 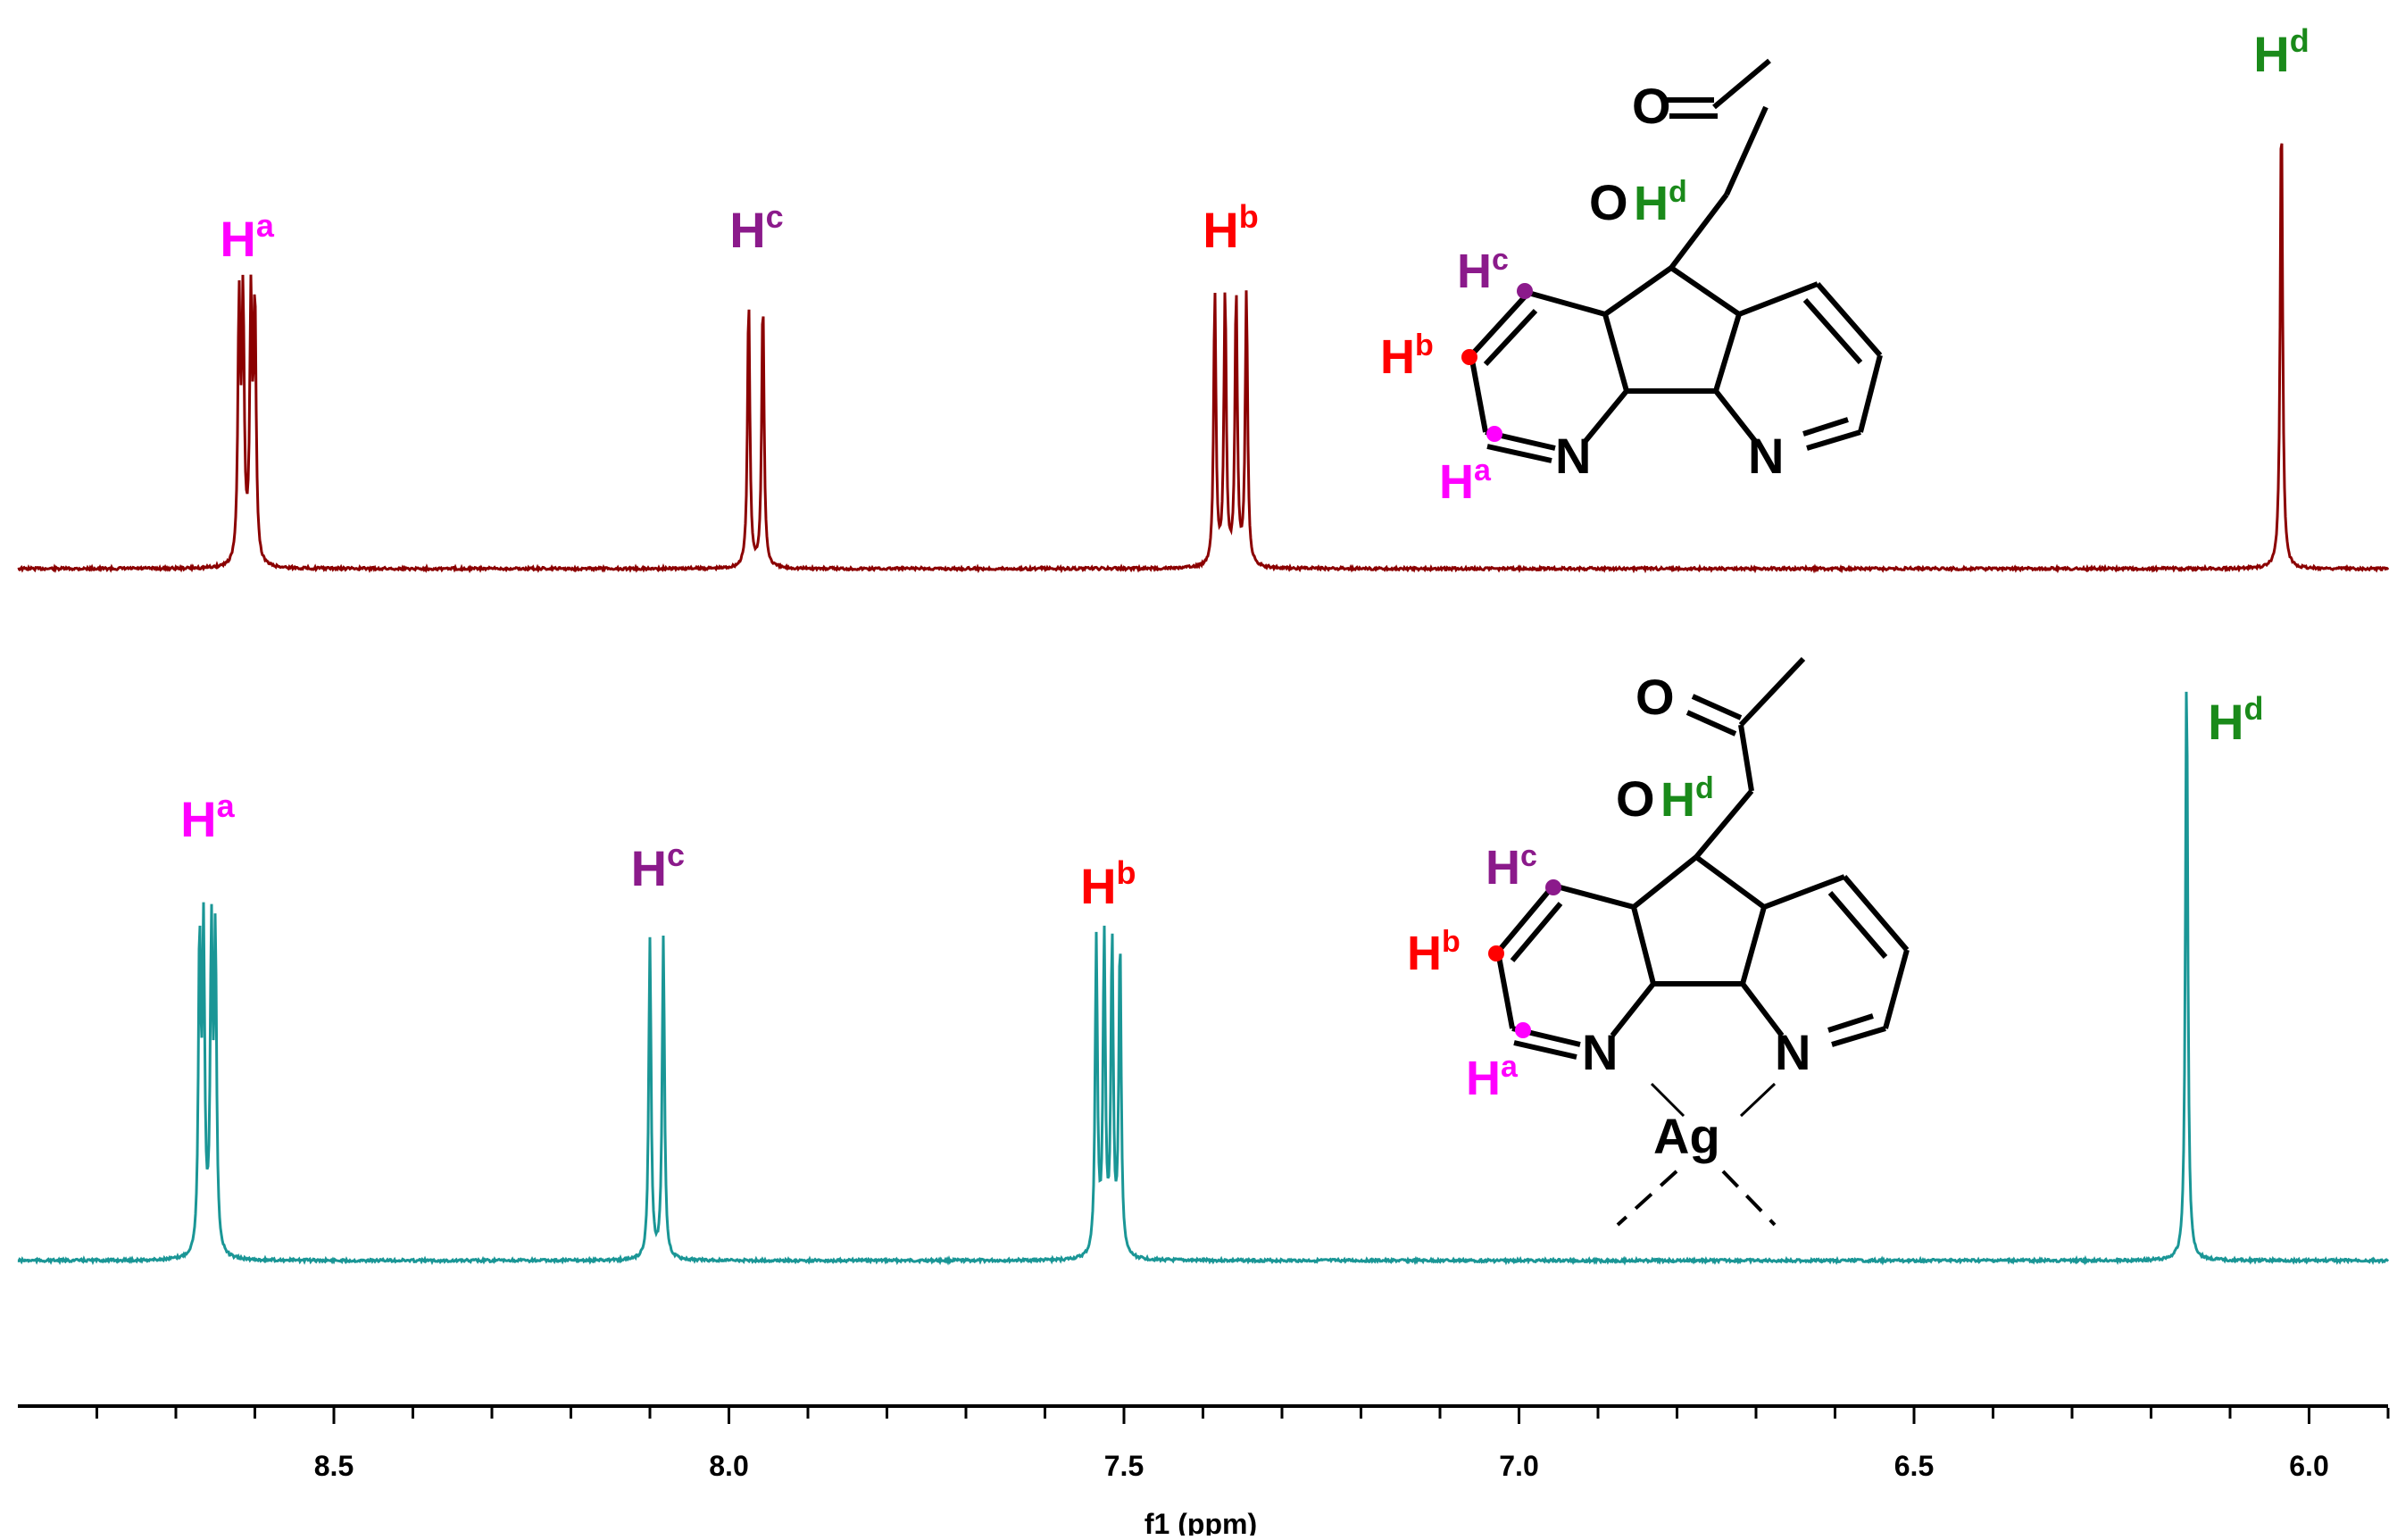 I want to click on x-tick-label: 6.5, so click(x=1914, y=1466).